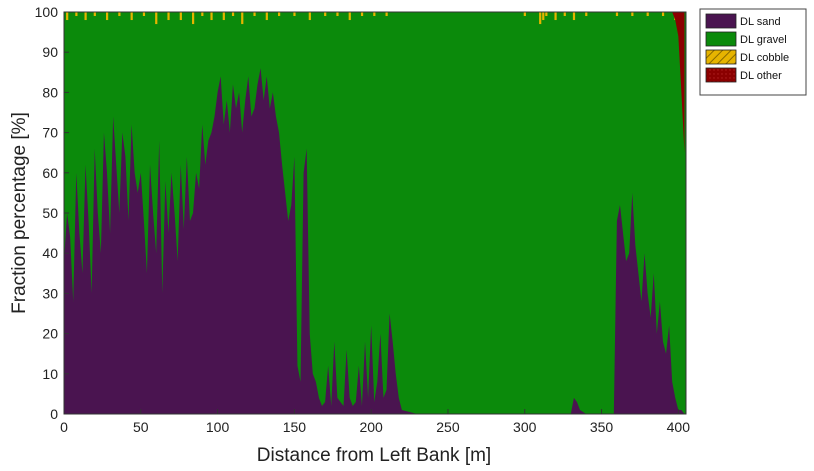 Image resolution: width=814 pixels, height=471 pixels. What do you see at coordinates (760, 22) in the screenshot?
I see `legend-label-sand: DL sand` at bounding box center [760, 22].